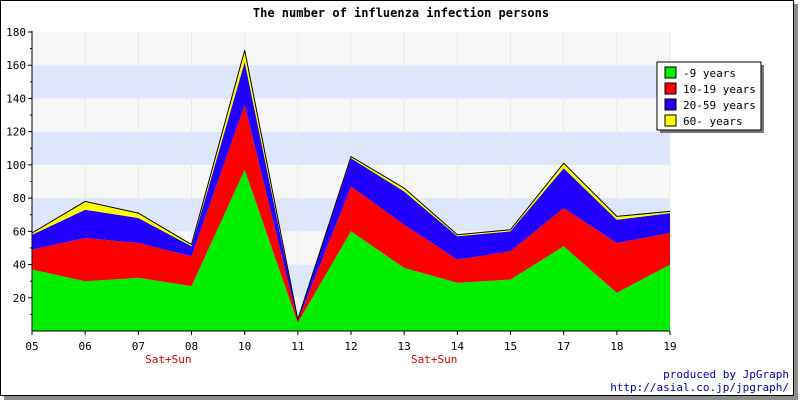  Describe the element at coordinates (297, 346) in the screenshot. I see `x-tick-label: 11` at that location.